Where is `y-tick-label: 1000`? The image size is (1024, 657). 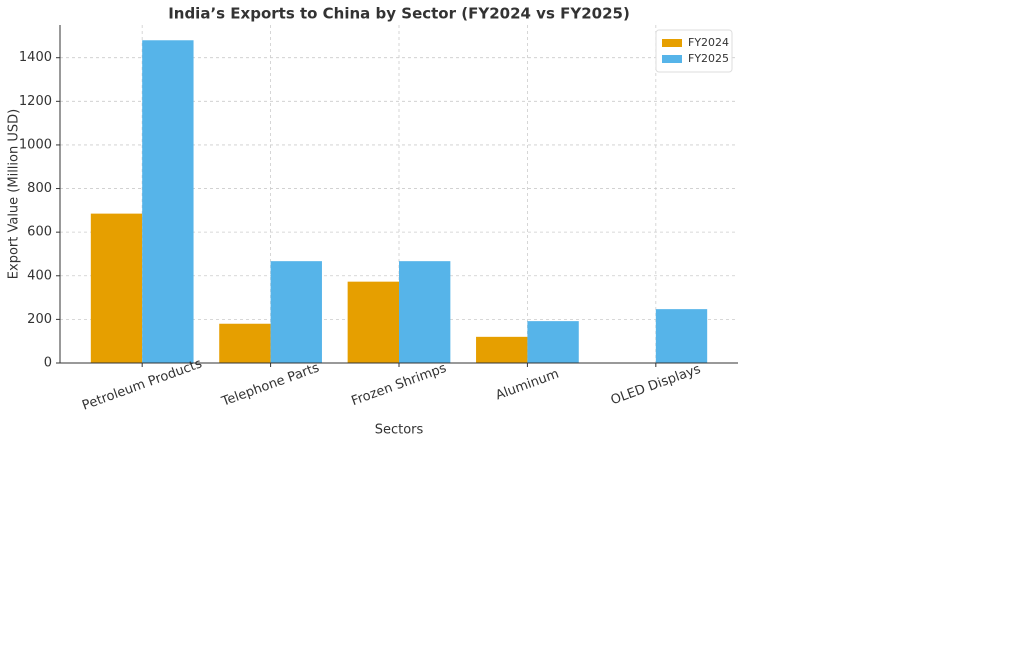
y-tick-label: 1000 is located at coordinates (35, 144).